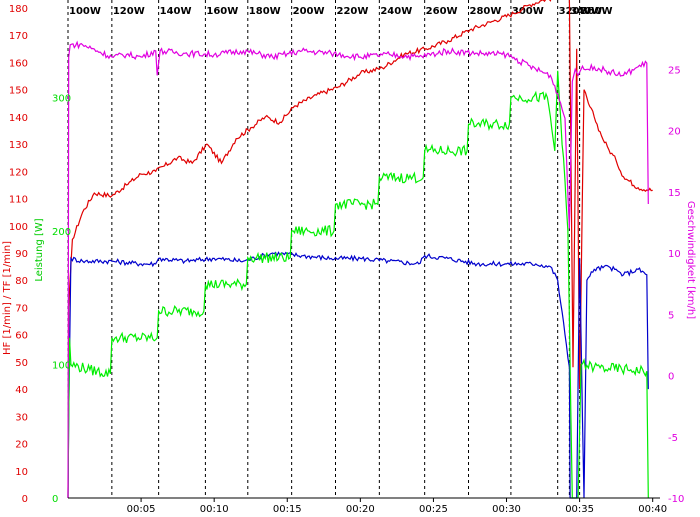 Image resolution: width=700 pixels, height=517 pixels. Describe the element at coordinates (586, 11) in the screenshot. I see `stage-label: 340W` at that location.